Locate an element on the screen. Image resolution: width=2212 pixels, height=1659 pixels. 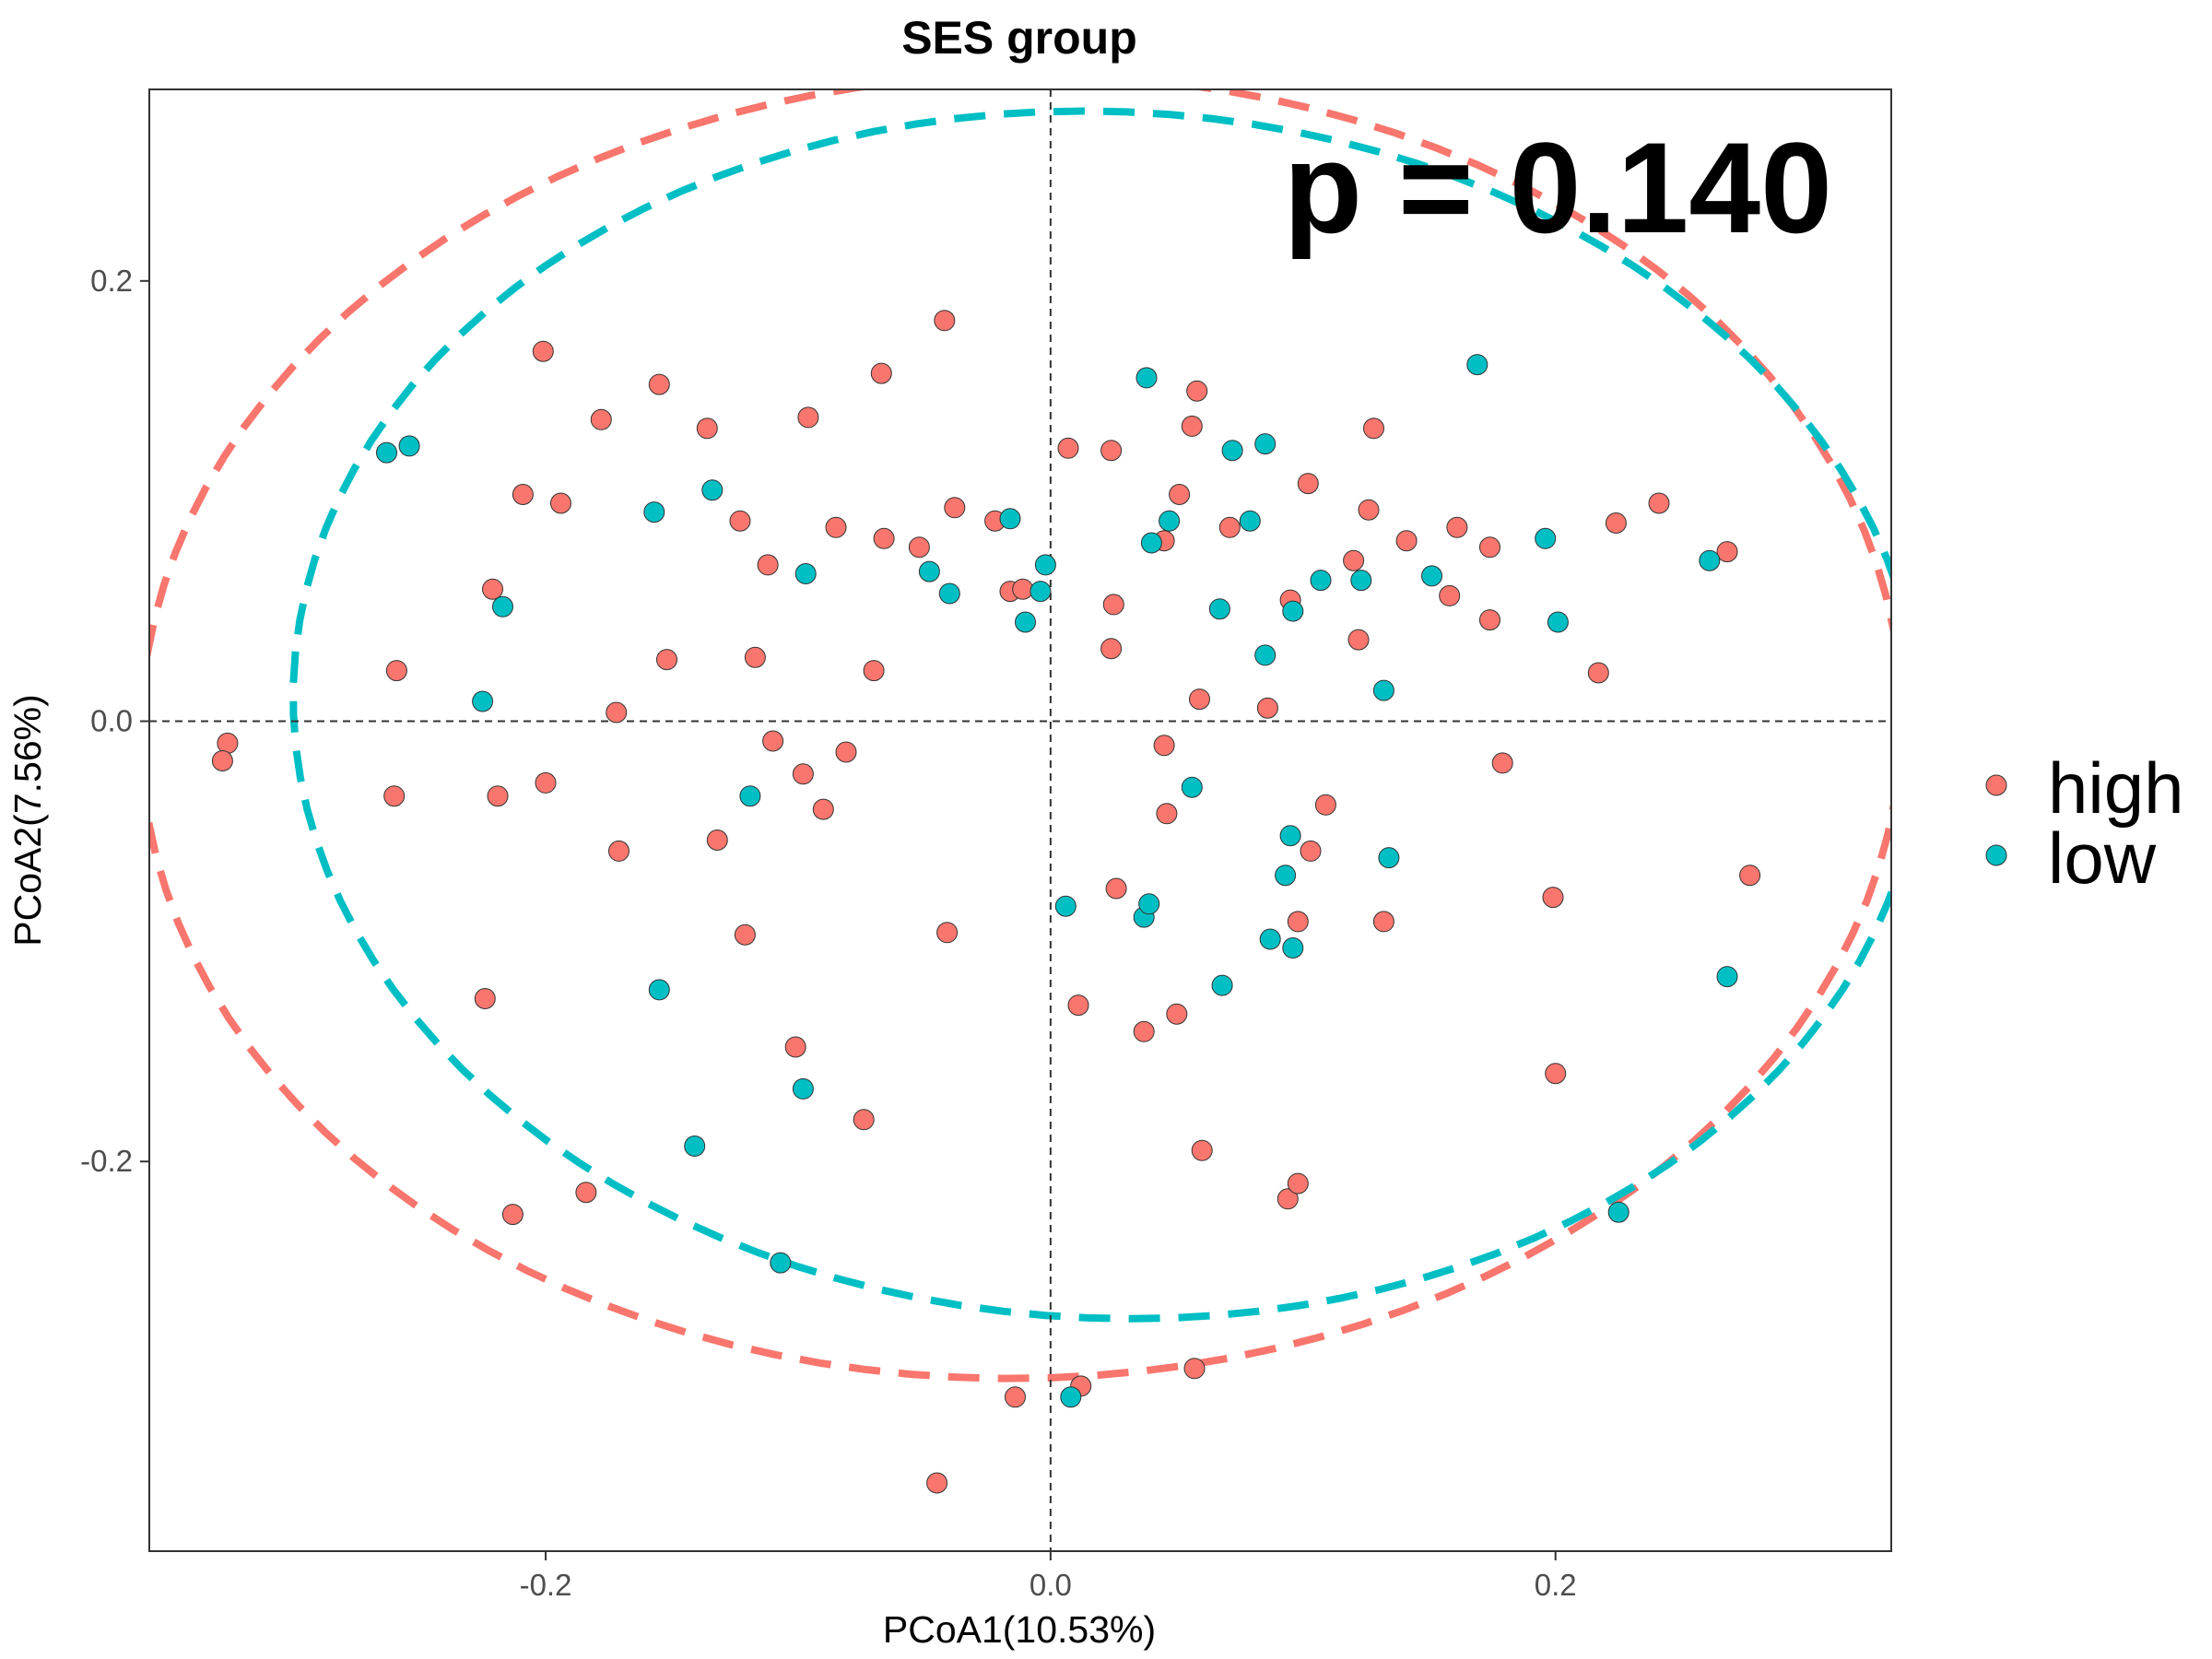
legend-key-low is located at coordinates (1996, 855).